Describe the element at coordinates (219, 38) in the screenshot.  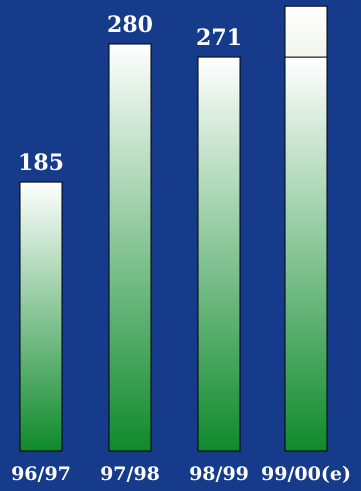
I see `value-label: 271` at that location.